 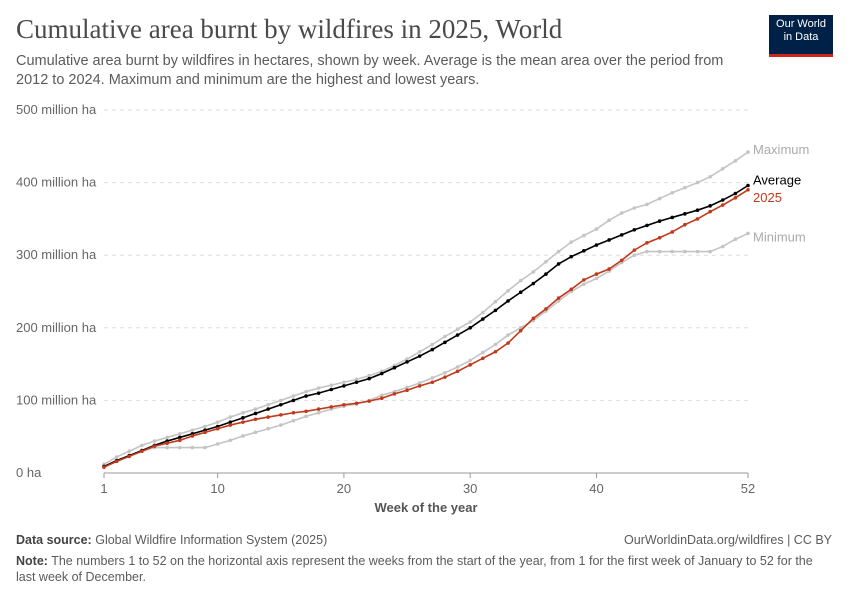 I want to click on source-label: Data source:, so click(x=54, y=540).